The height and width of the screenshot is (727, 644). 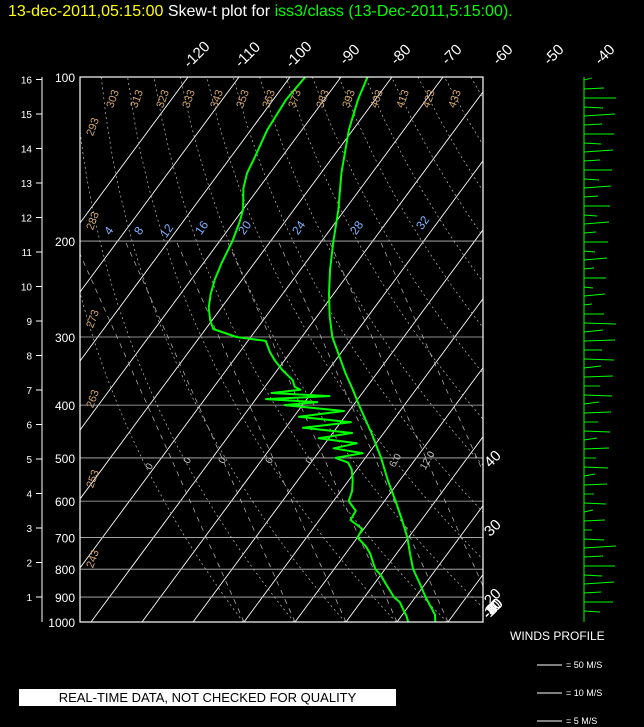 I want to click on isotherm--110, so click(x=160, y=185).